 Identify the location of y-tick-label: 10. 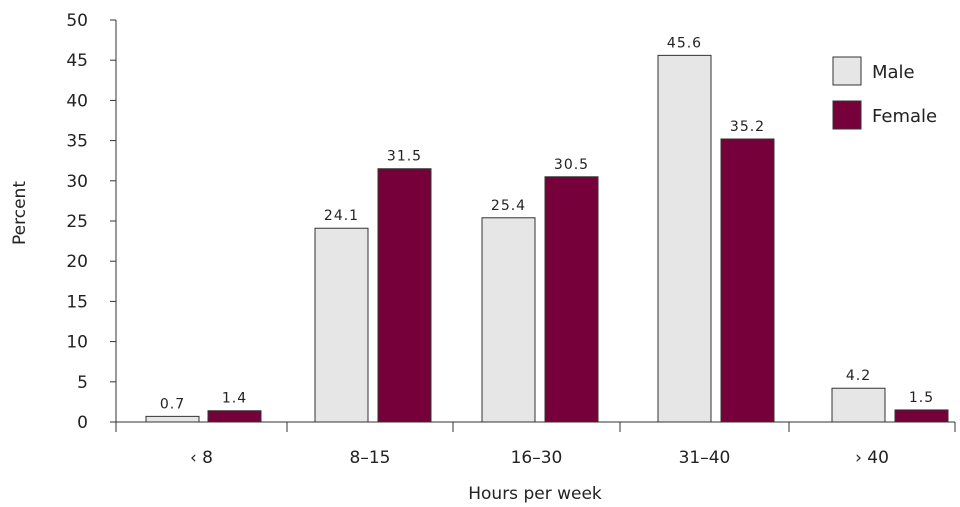
(77, 343).